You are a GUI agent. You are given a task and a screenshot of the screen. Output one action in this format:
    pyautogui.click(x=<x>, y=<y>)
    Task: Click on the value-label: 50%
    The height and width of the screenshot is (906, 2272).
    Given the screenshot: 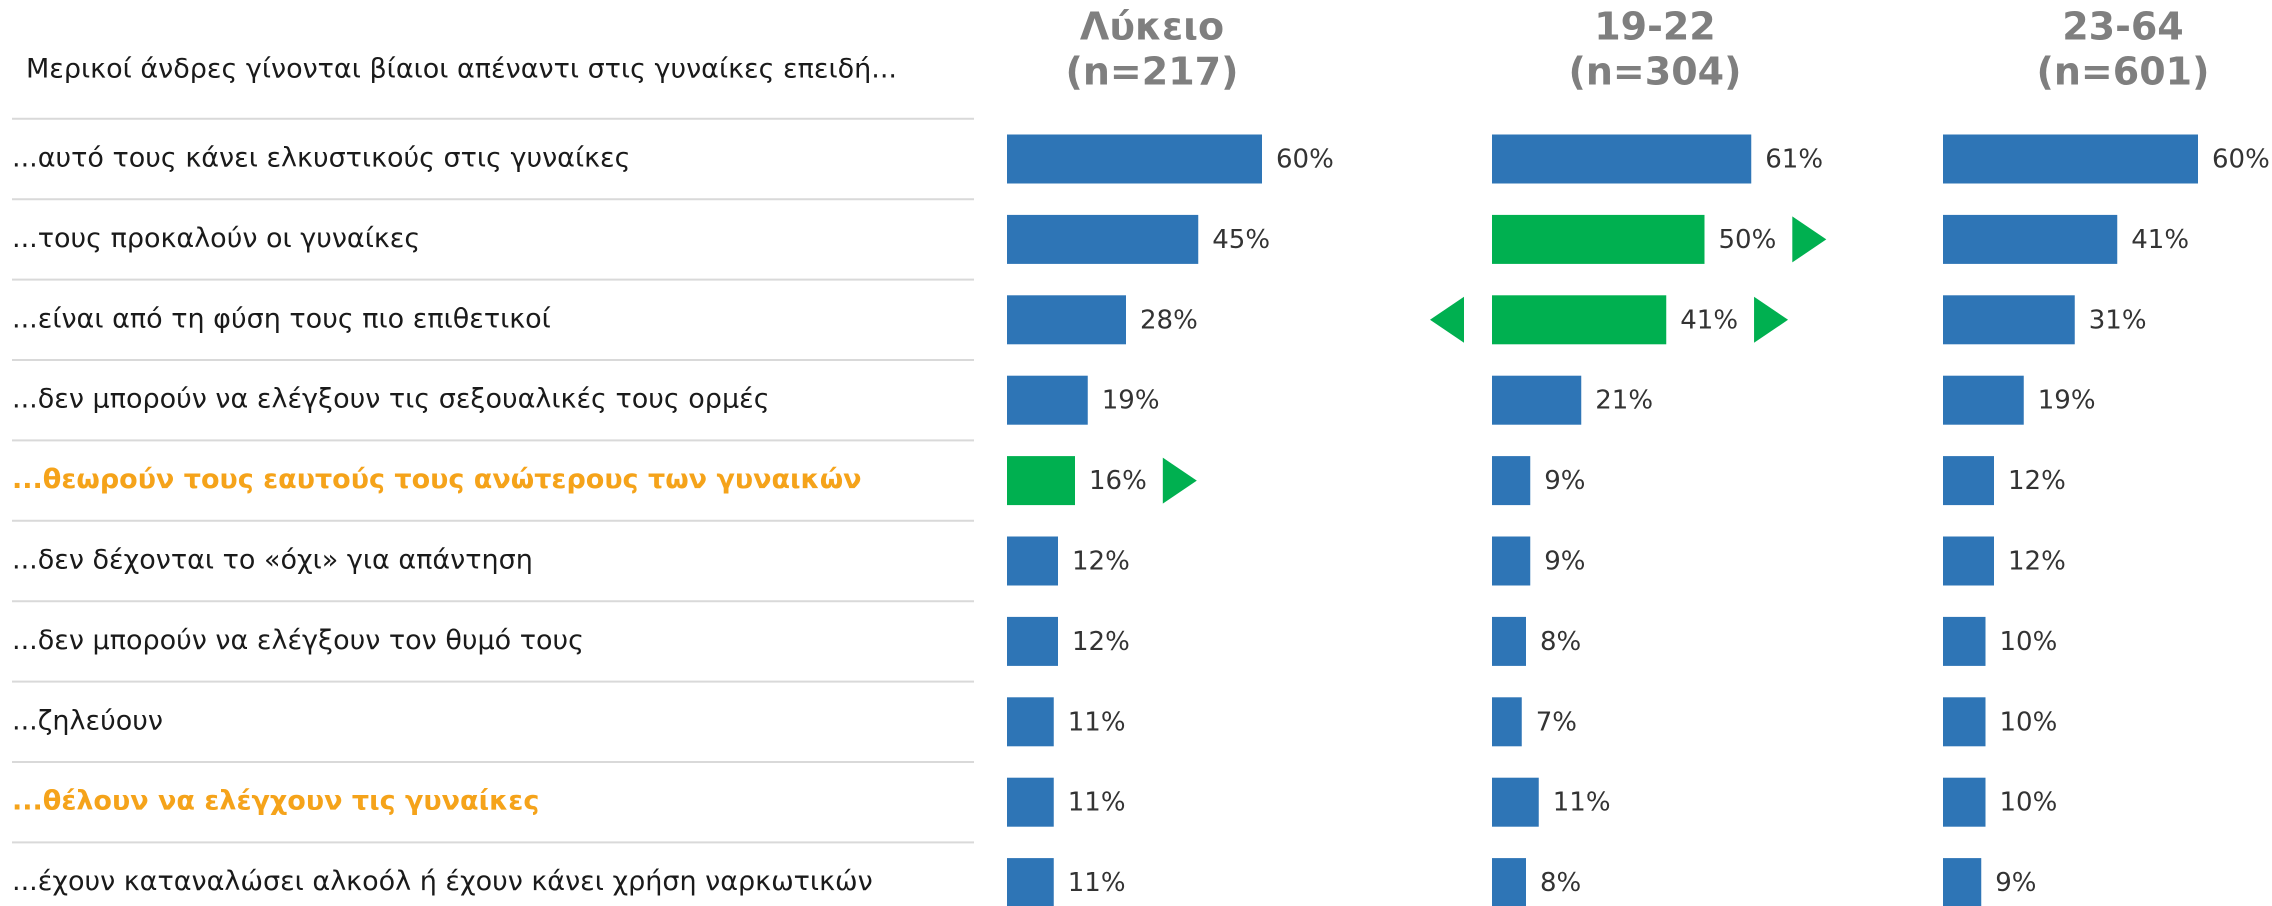 What is the action you would take?
    pyautogui.click(x=1748, y=240)
    